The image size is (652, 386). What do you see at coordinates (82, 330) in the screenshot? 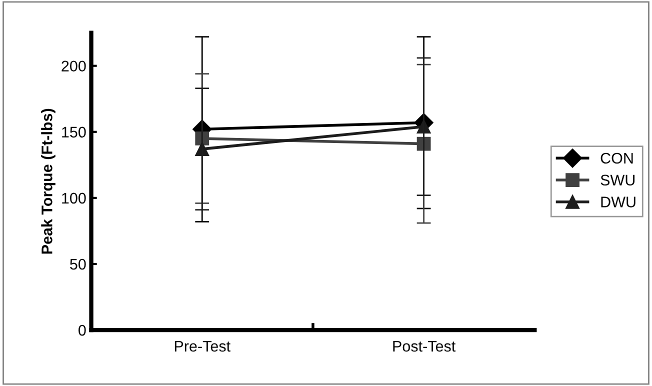
I see `y-tick-label: 0` at bounding box center [82, 330].